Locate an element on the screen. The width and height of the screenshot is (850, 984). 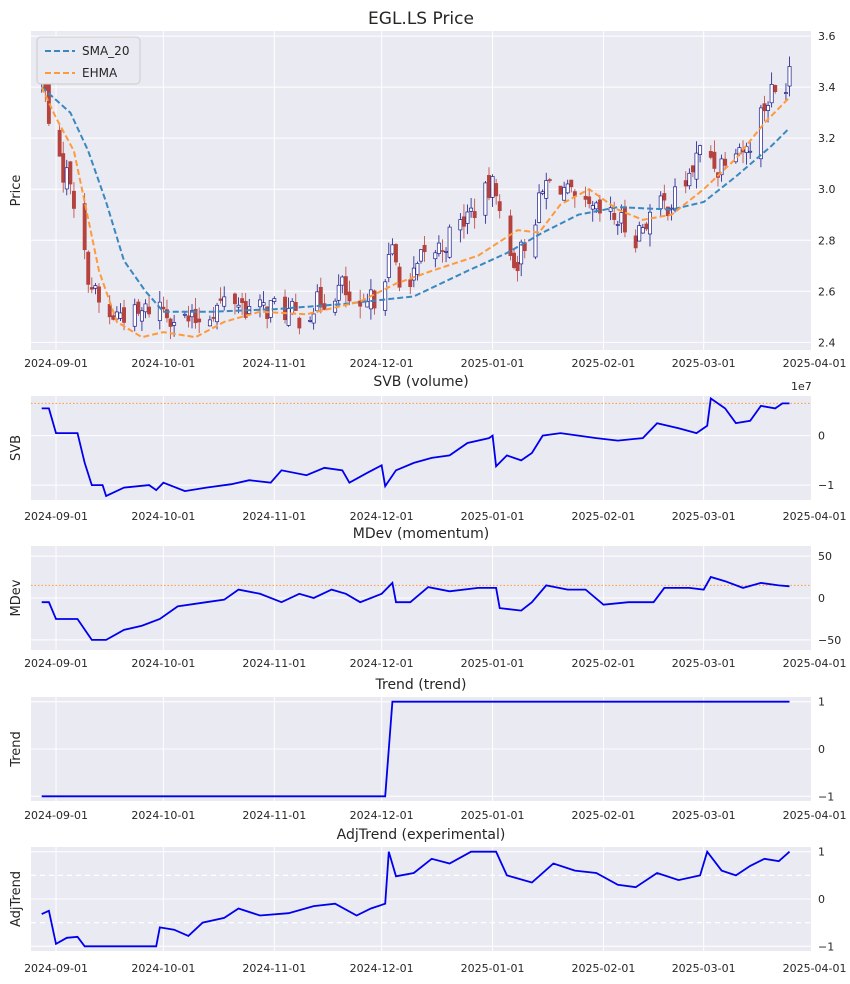
legend-label-ehma: EHMA is located at coordinates (100, 73).